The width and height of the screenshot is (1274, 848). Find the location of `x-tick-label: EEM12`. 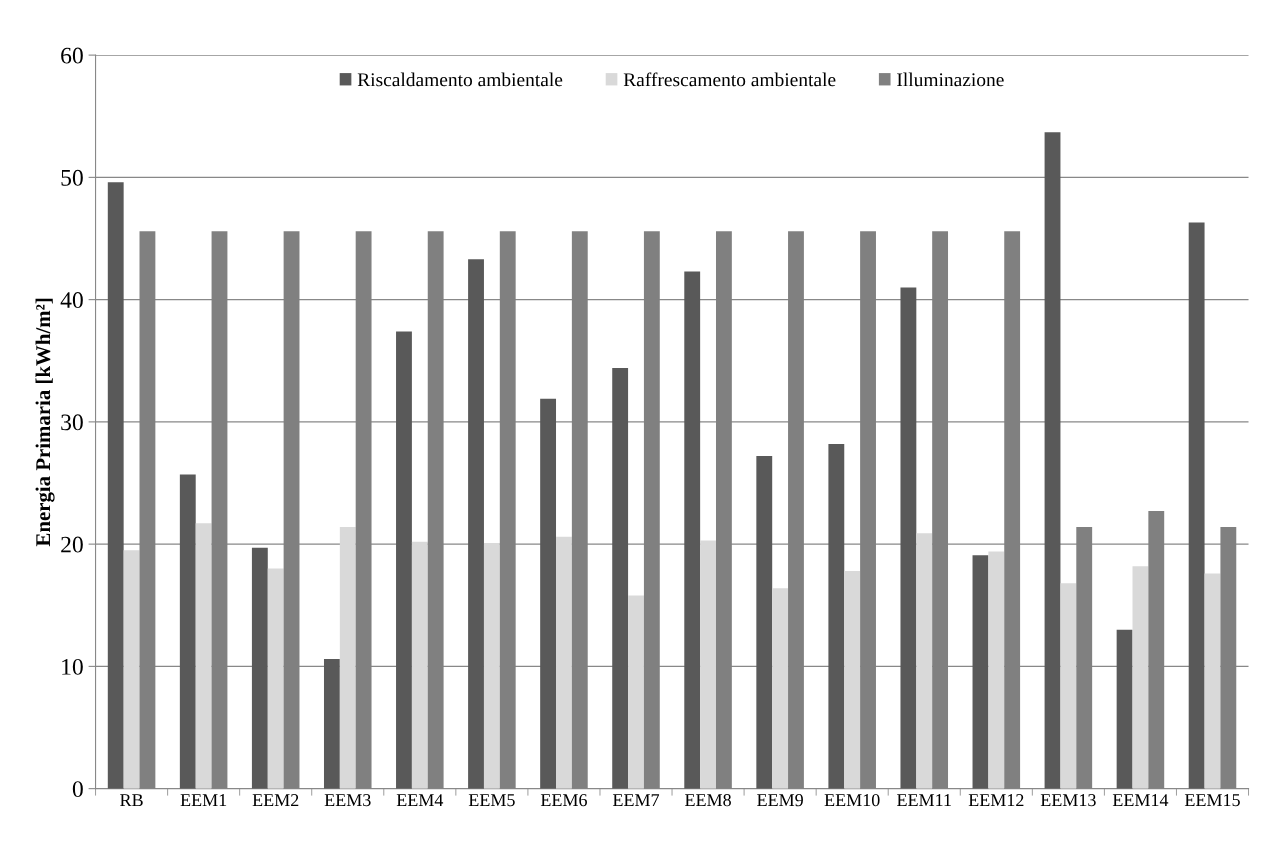

x-tick-label: EEM12 is located at coordinates (996, 800).